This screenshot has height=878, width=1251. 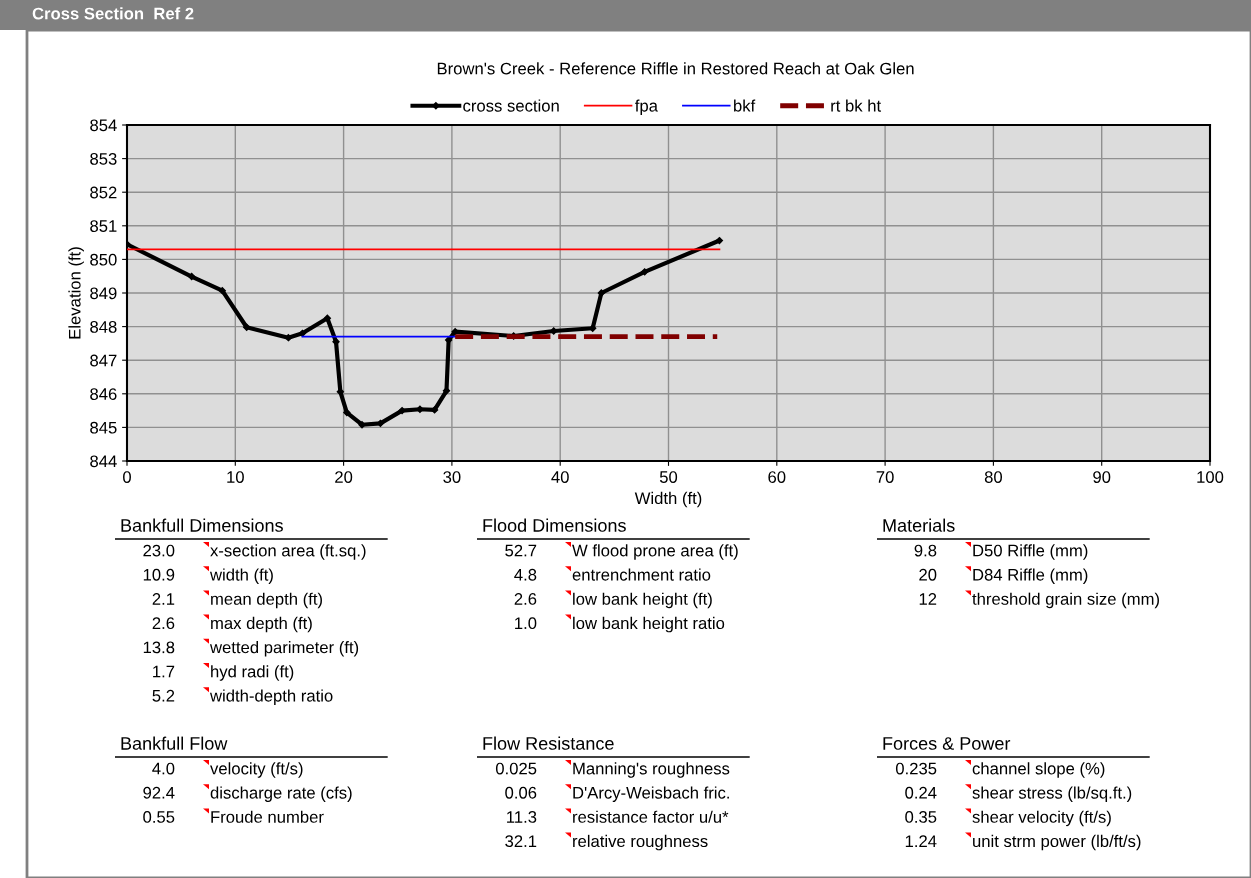 I want to click on y-tick-label: 854, so click(x=103, y=125).